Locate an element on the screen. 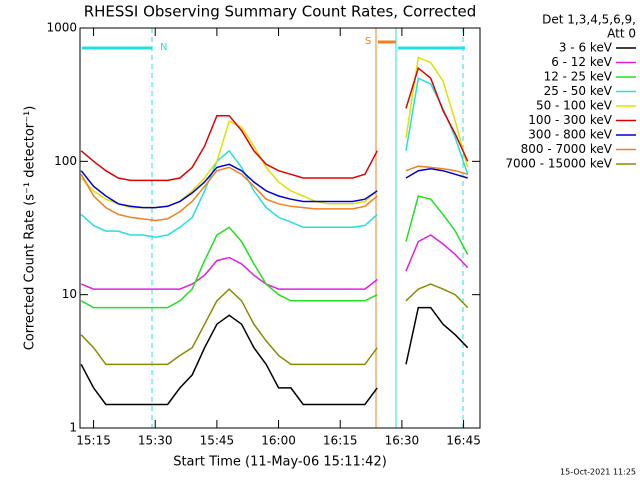  footer: 15-Oct-2021 11:25 is located at coordinates (598, 472).